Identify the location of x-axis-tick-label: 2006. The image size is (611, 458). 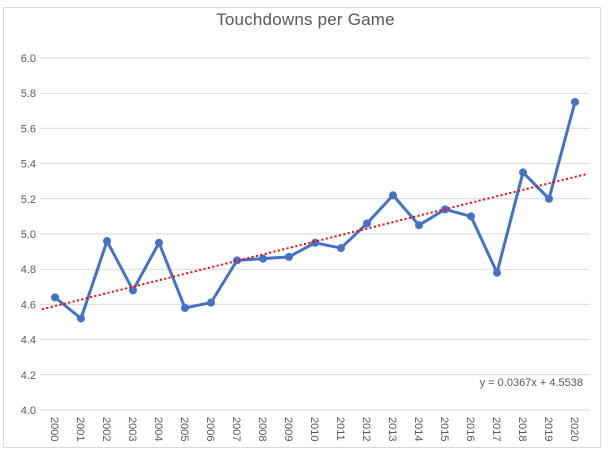
(210, 429).